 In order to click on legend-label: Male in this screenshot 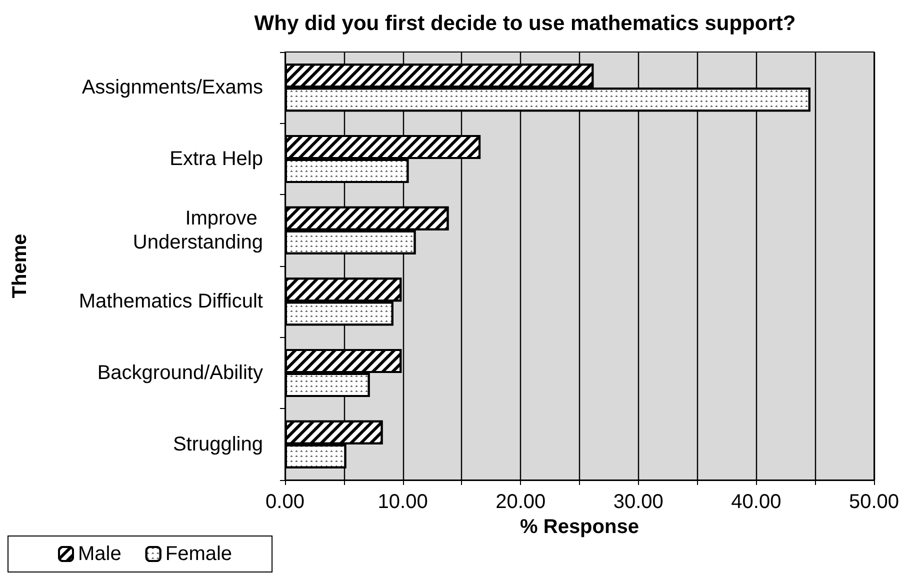, I will do `click(100, 554)`.